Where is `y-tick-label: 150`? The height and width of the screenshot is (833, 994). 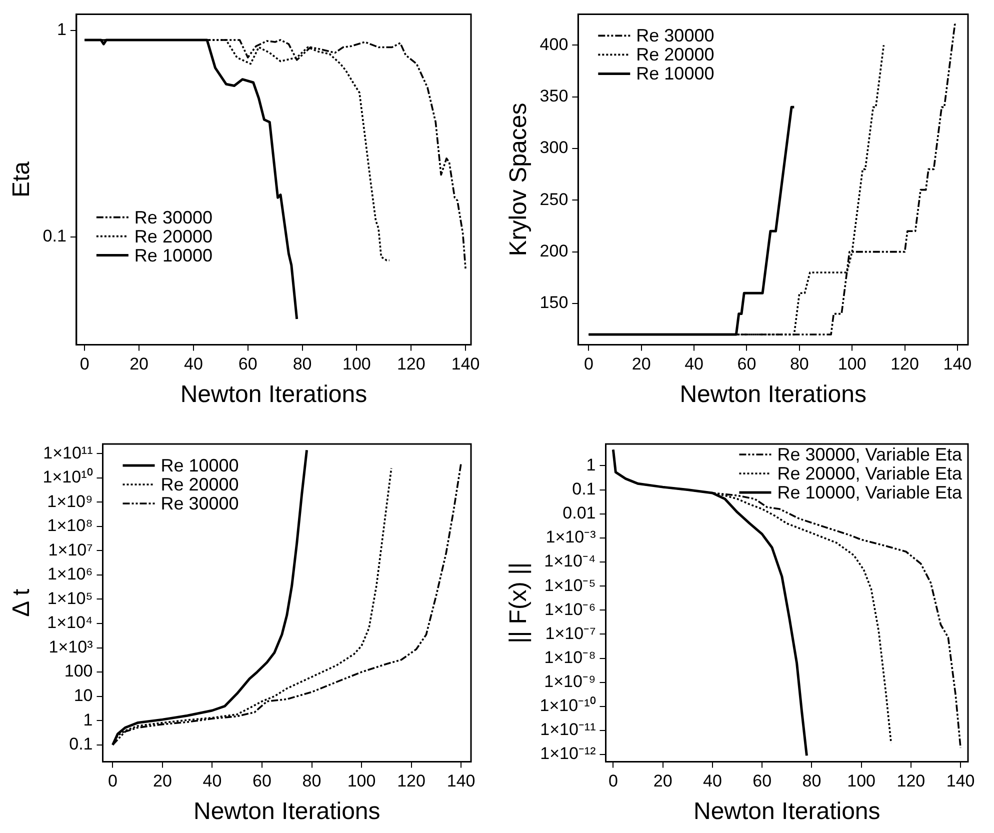
y-tick-label: 150 is located at coordinates (554, 302).